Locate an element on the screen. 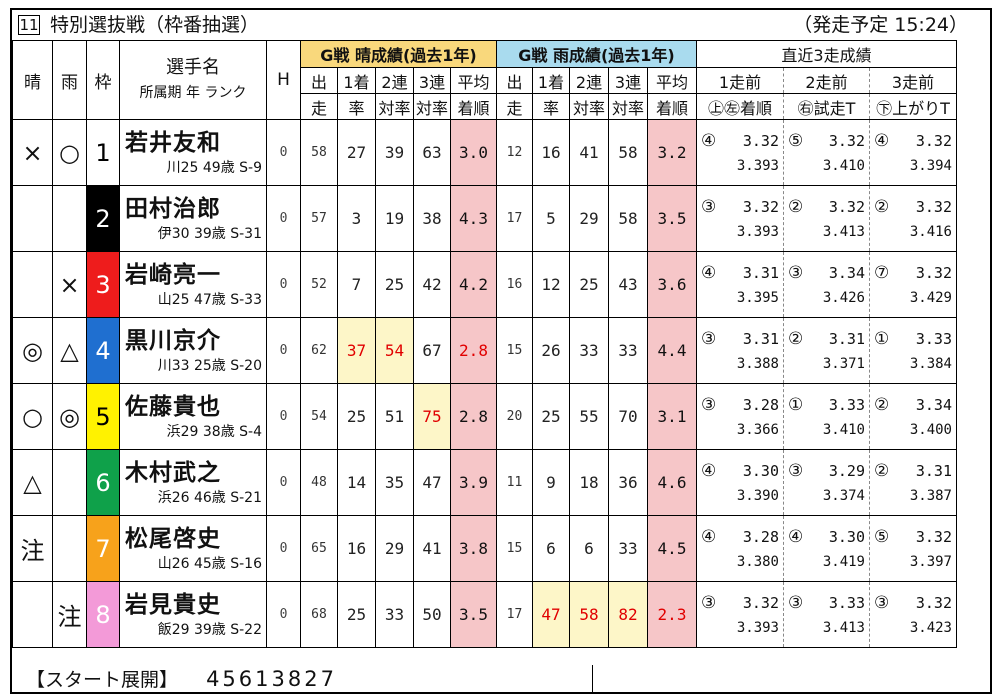 This screenshot has width=1000, height=700. header-rain-trio-2: 対率 is located at coordinates (628, 106).